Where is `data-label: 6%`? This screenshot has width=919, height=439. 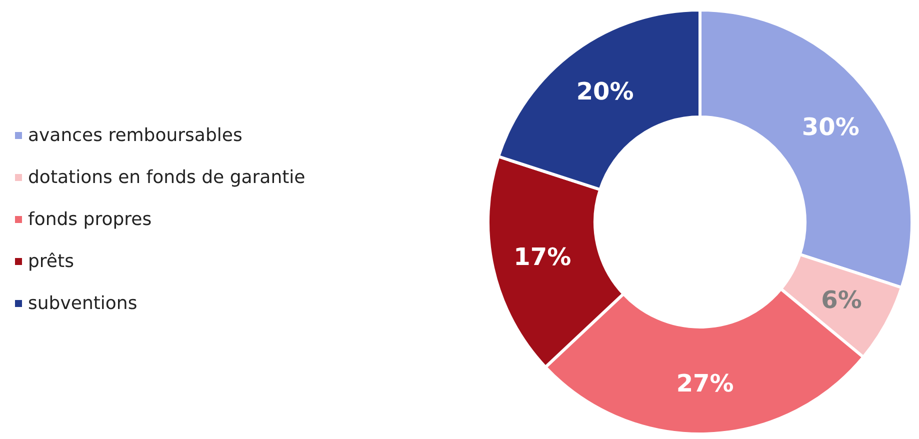 data-label: 6% is located at coordinates (841, 300).